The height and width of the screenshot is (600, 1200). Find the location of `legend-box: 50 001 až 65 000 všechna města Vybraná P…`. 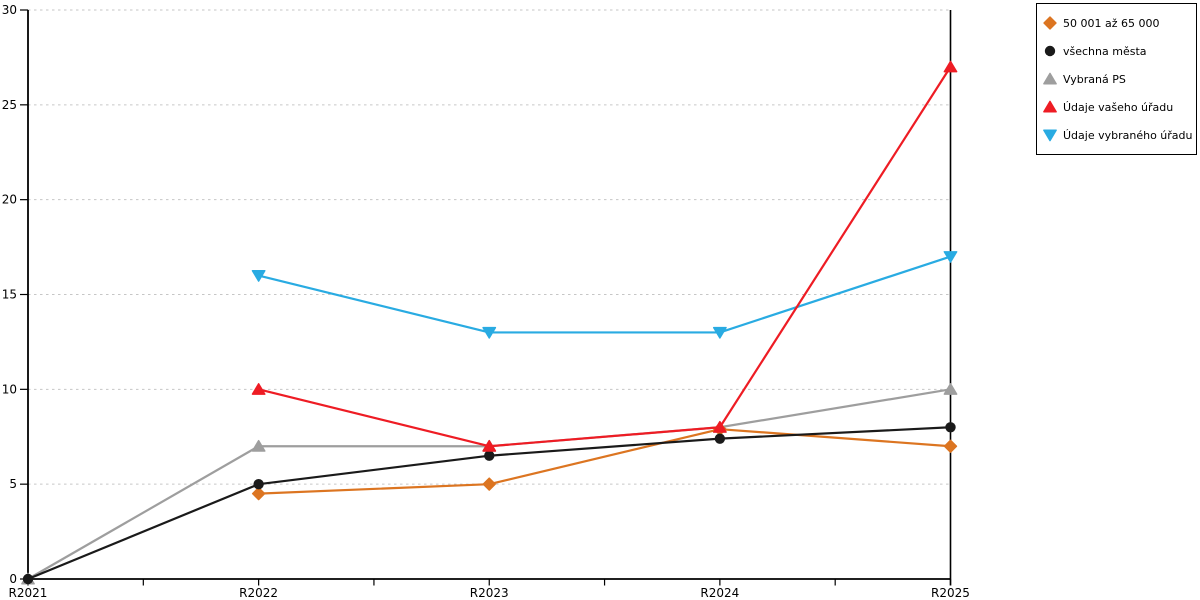

legend-box: 50 001 až 65 000 všechna města Vybraná P… is located at coordinates (1116, 79).